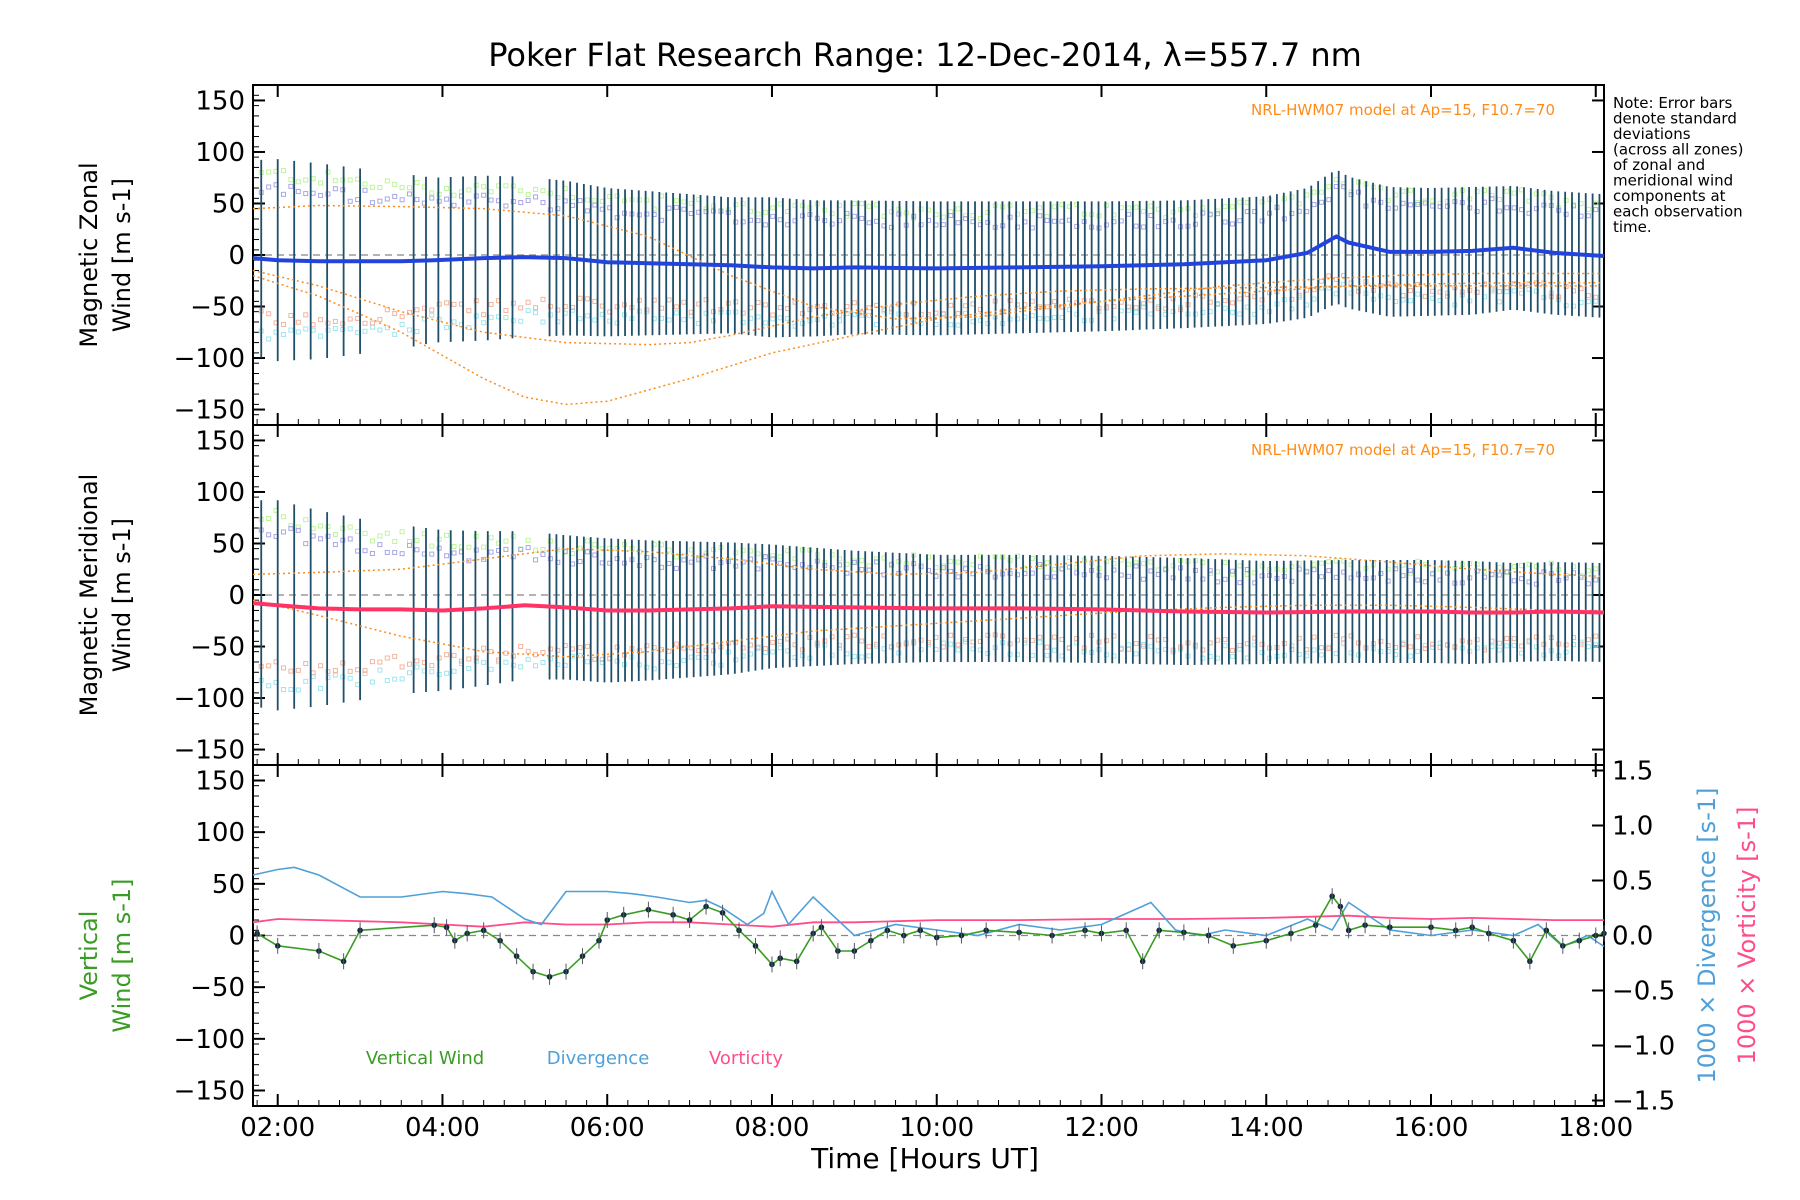  I want to click on y-tick-label: −150, so click(209, 1092).